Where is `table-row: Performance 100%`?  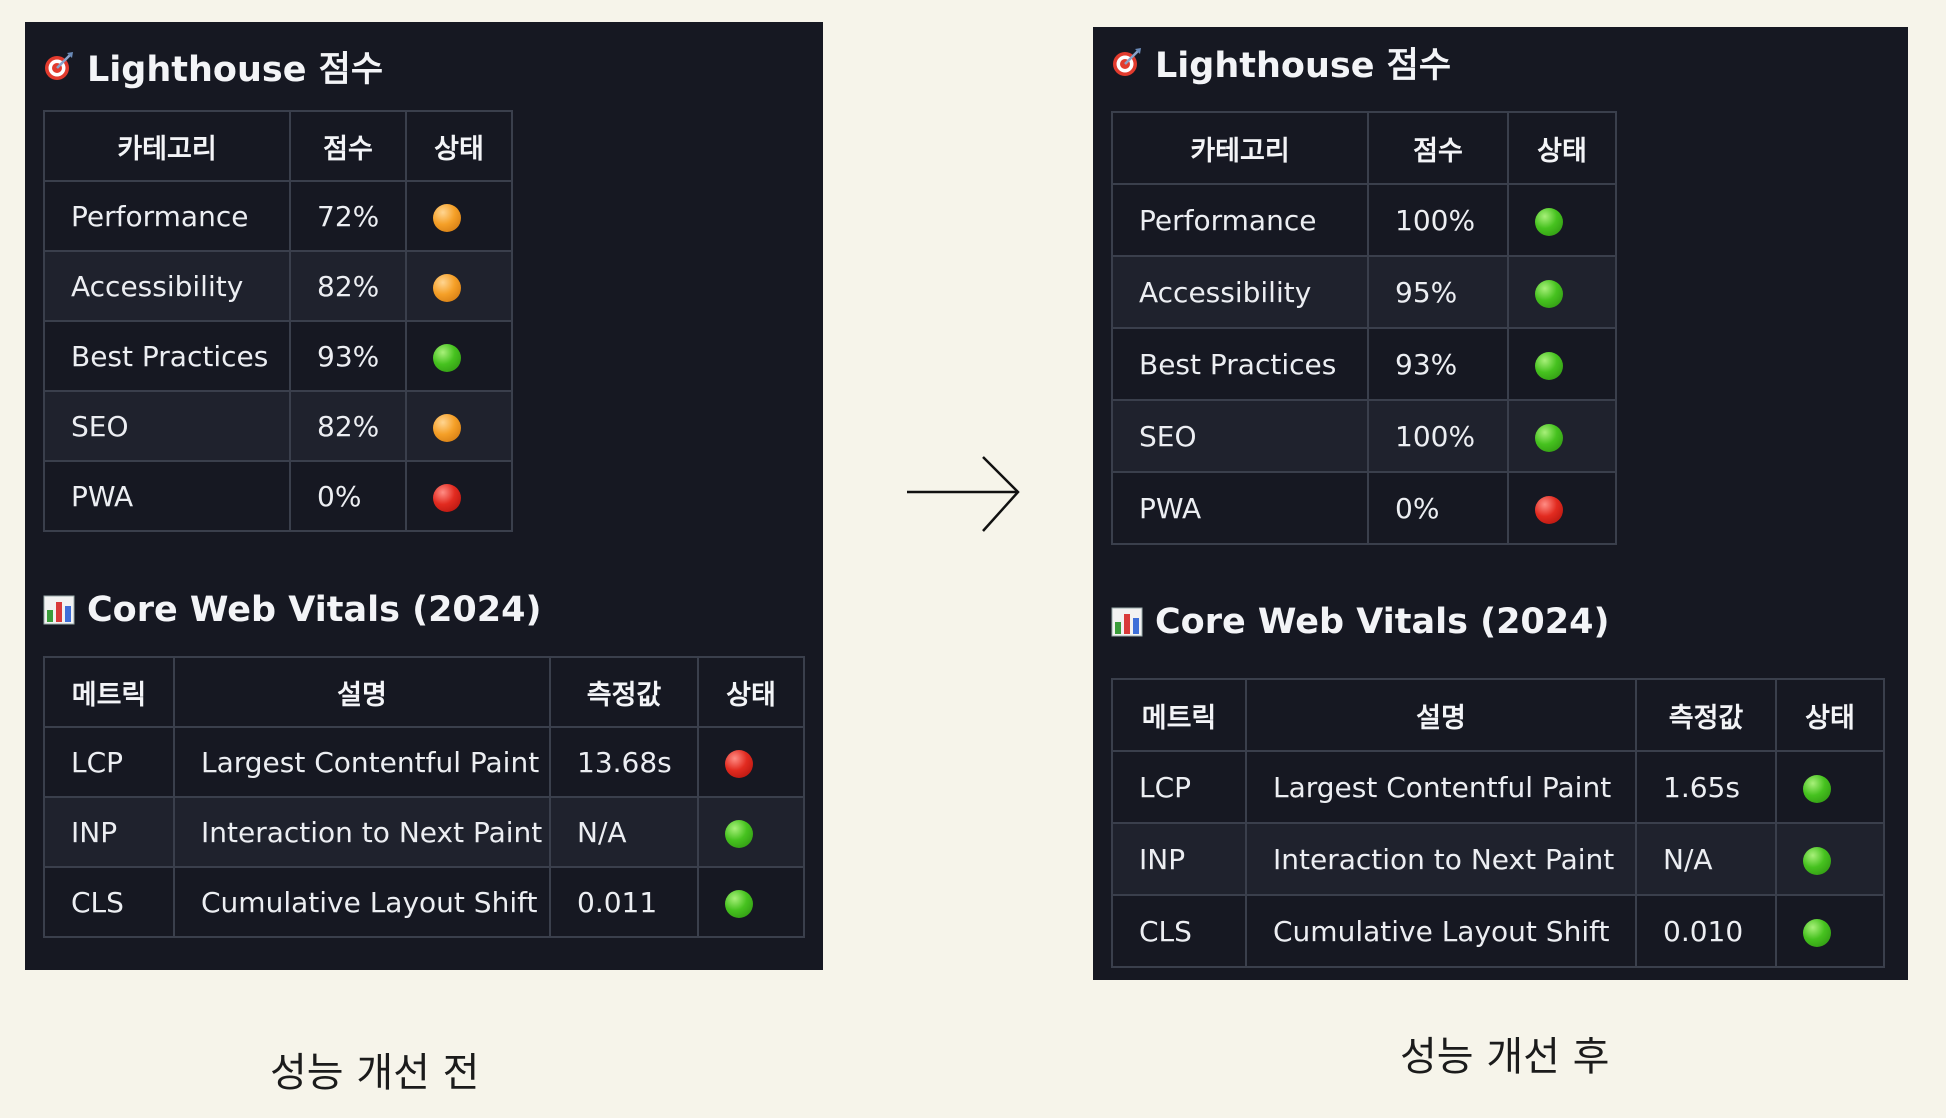 table-row: Performance 100% is located at coordinates (1364, 220).